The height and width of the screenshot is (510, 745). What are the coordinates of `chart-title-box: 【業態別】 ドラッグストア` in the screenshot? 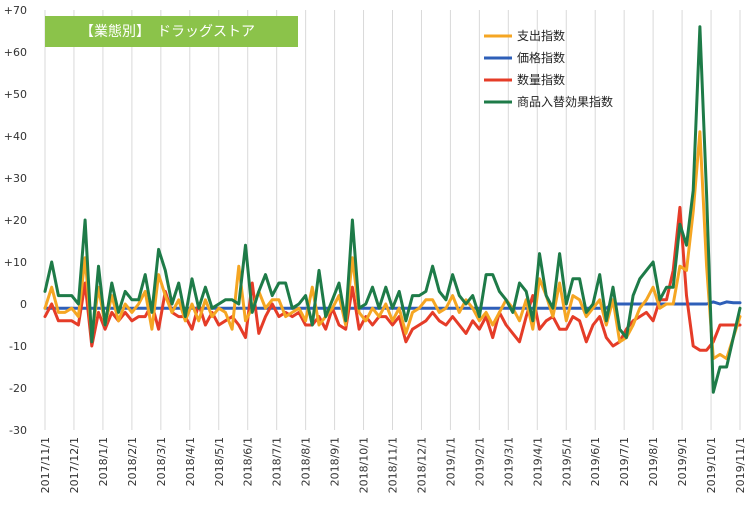 It's located at (171, 31).